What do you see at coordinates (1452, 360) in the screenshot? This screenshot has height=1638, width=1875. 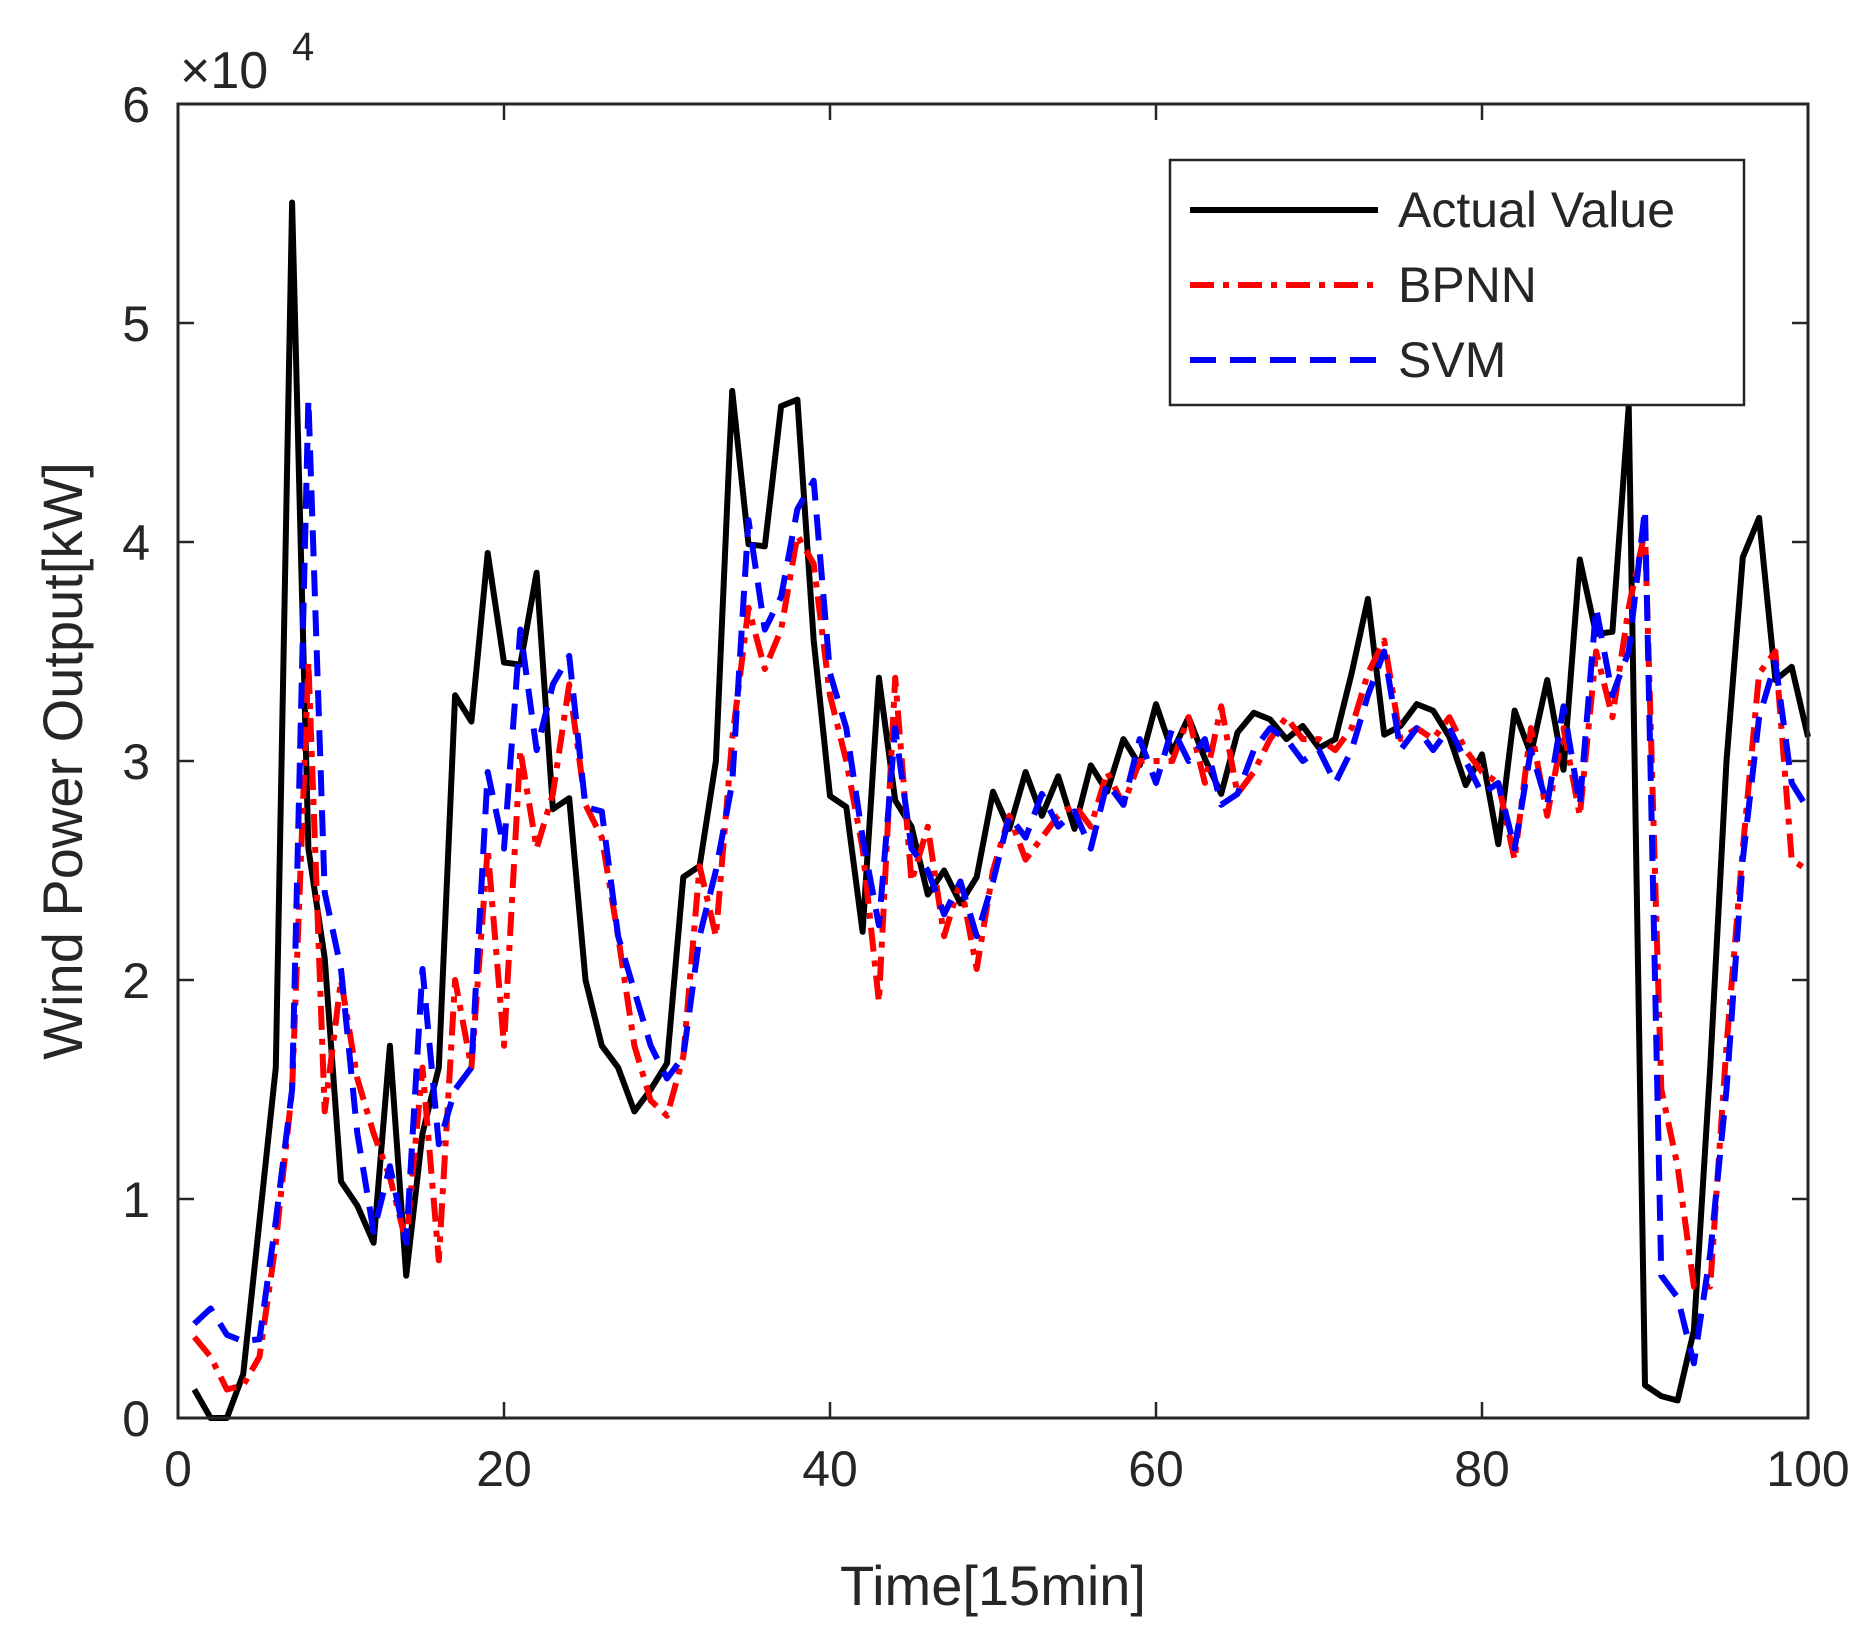 I see `legend-label-svm: SVM` at bounding box center [1452, 360].